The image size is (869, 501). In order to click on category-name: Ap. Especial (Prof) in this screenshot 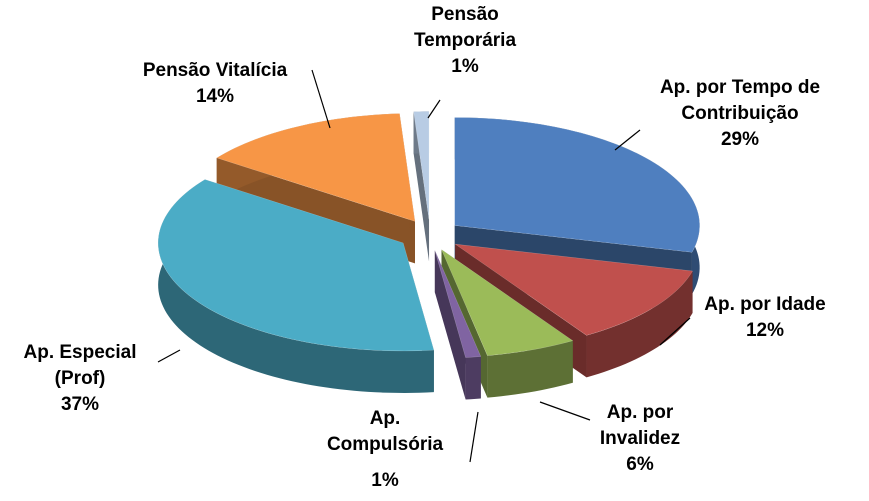, I will do `click(80, 365)`.